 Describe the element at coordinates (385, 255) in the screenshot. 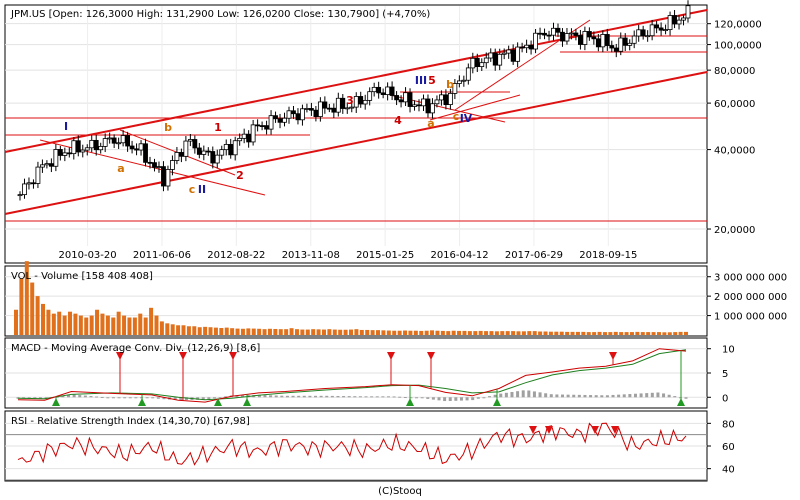

I see `price-x-tick-label: 2015-01-25` at that location.